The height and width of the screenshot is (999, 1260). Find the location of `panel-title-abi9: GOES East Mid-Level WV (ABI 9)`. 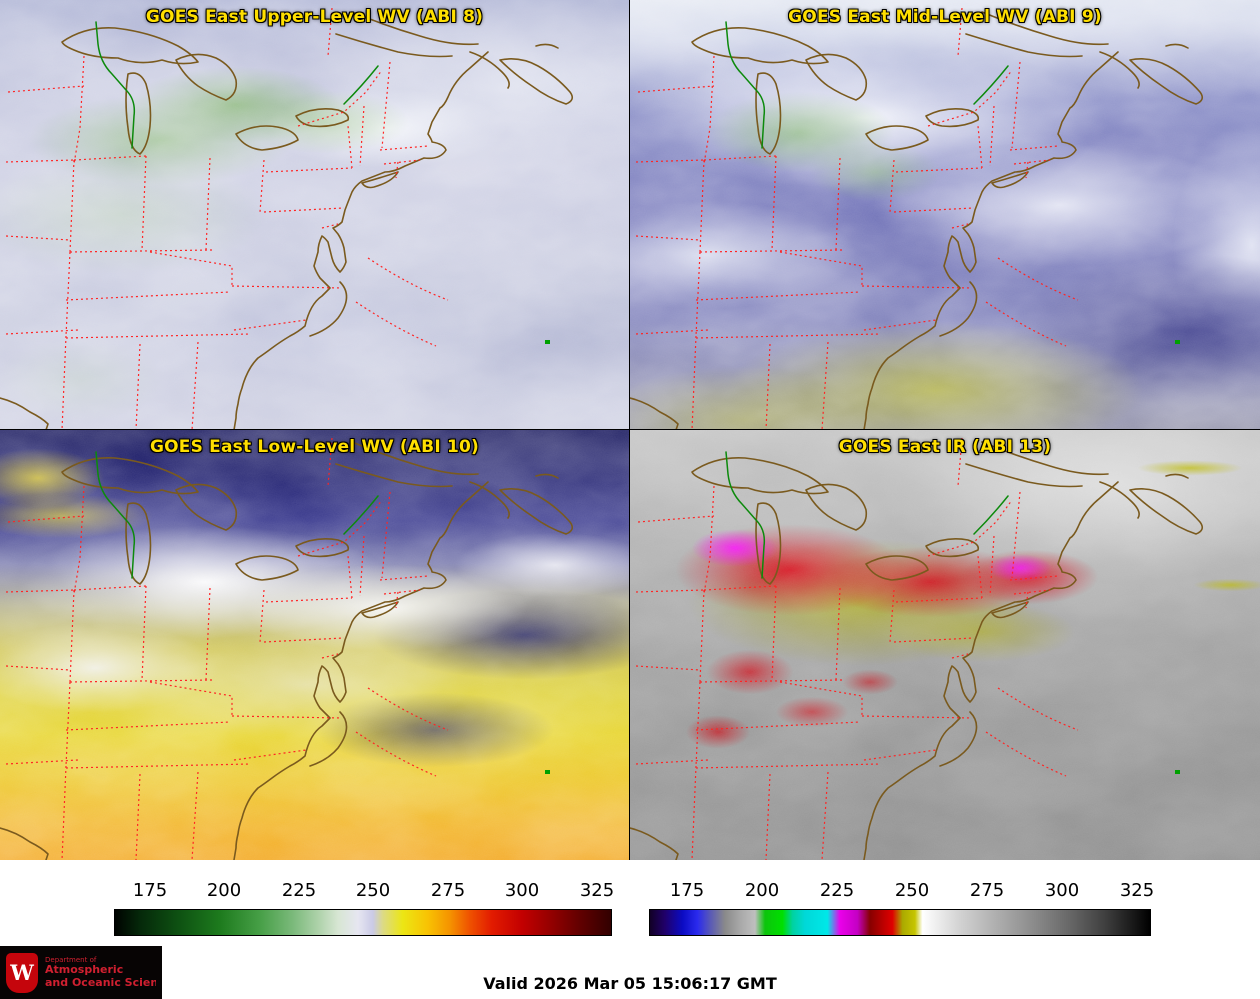

panel-title-abi9: GOES East Mid-Level WV (ABI 9) is located at coordinates (945, 17).